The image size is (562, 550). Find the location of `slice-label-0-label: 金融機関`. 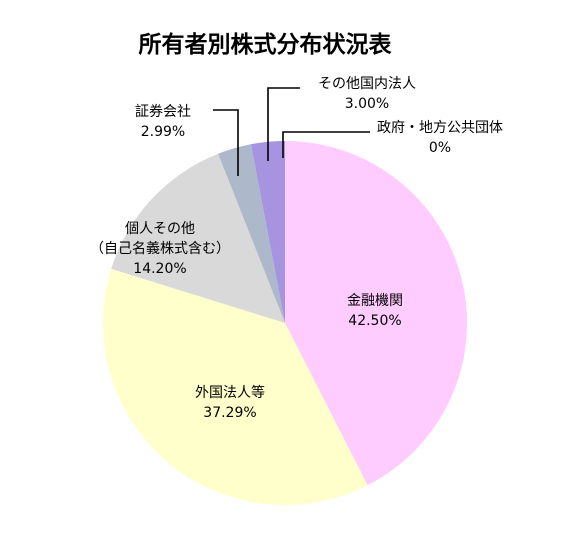

slice-label-0-label: 金融機関 is located at coordinates (375, 301).